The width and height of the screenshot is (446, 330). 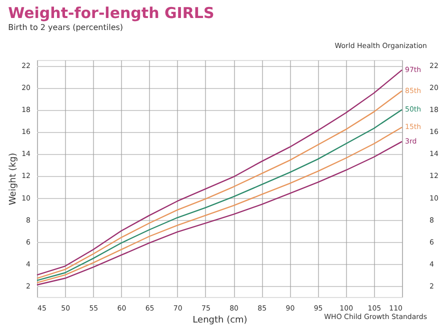 What do you see at coordinates (66, 27) in the screenshot?
I see `chart-subtitle: Birth to 2 years (percentiles)` at bounding box center [66, 27].